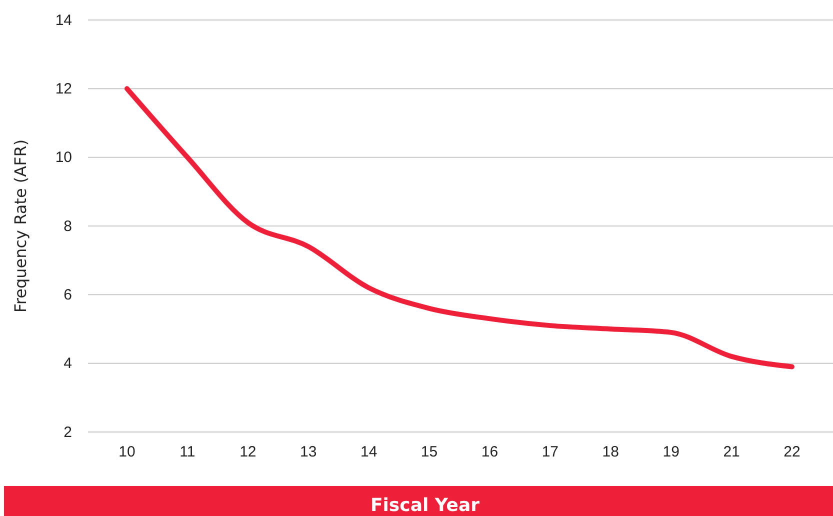 The image size is (833, 516). I want to click on x-tick-label: 13, so click(308, 452).